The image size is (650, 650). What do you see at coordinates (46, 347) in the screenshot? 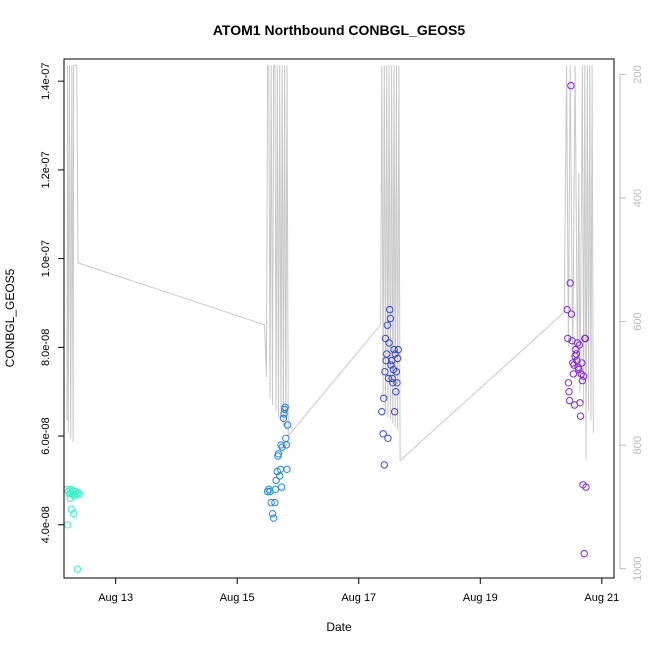
I see `y-tick-label: 8.0e-08` at bounding box center [46, 347].